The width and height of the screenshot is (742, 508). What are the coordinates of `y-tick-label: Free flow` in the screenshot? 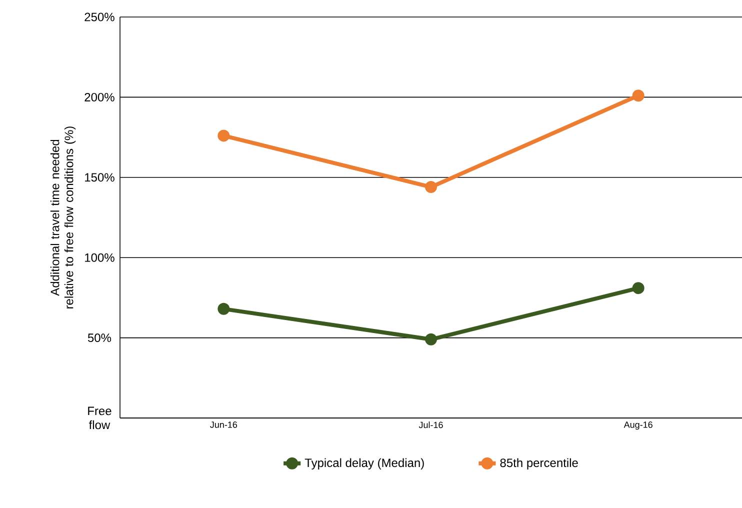 It's located at (100, 418).